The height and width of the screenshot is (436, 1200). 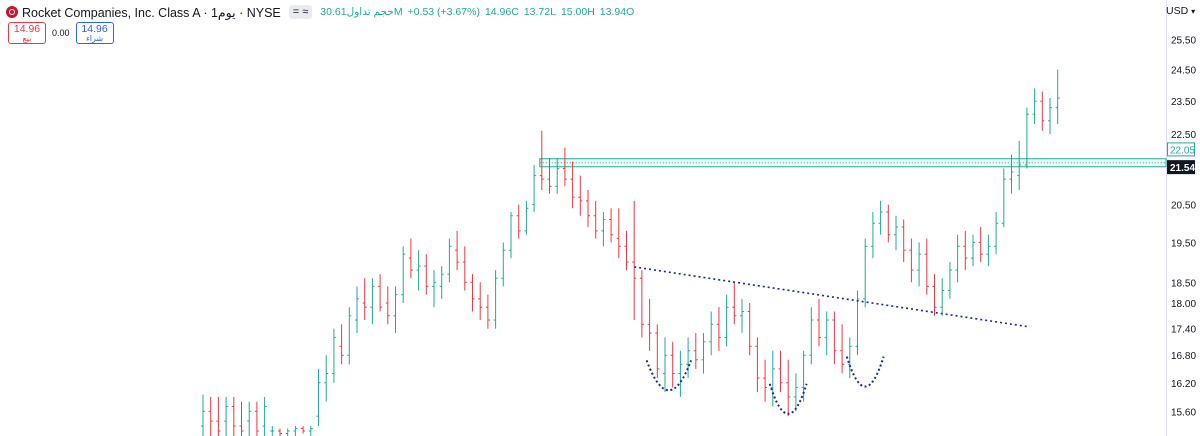 I want to click on volume-readout: حجم تداول30.61M, so click(x=361, y=12).